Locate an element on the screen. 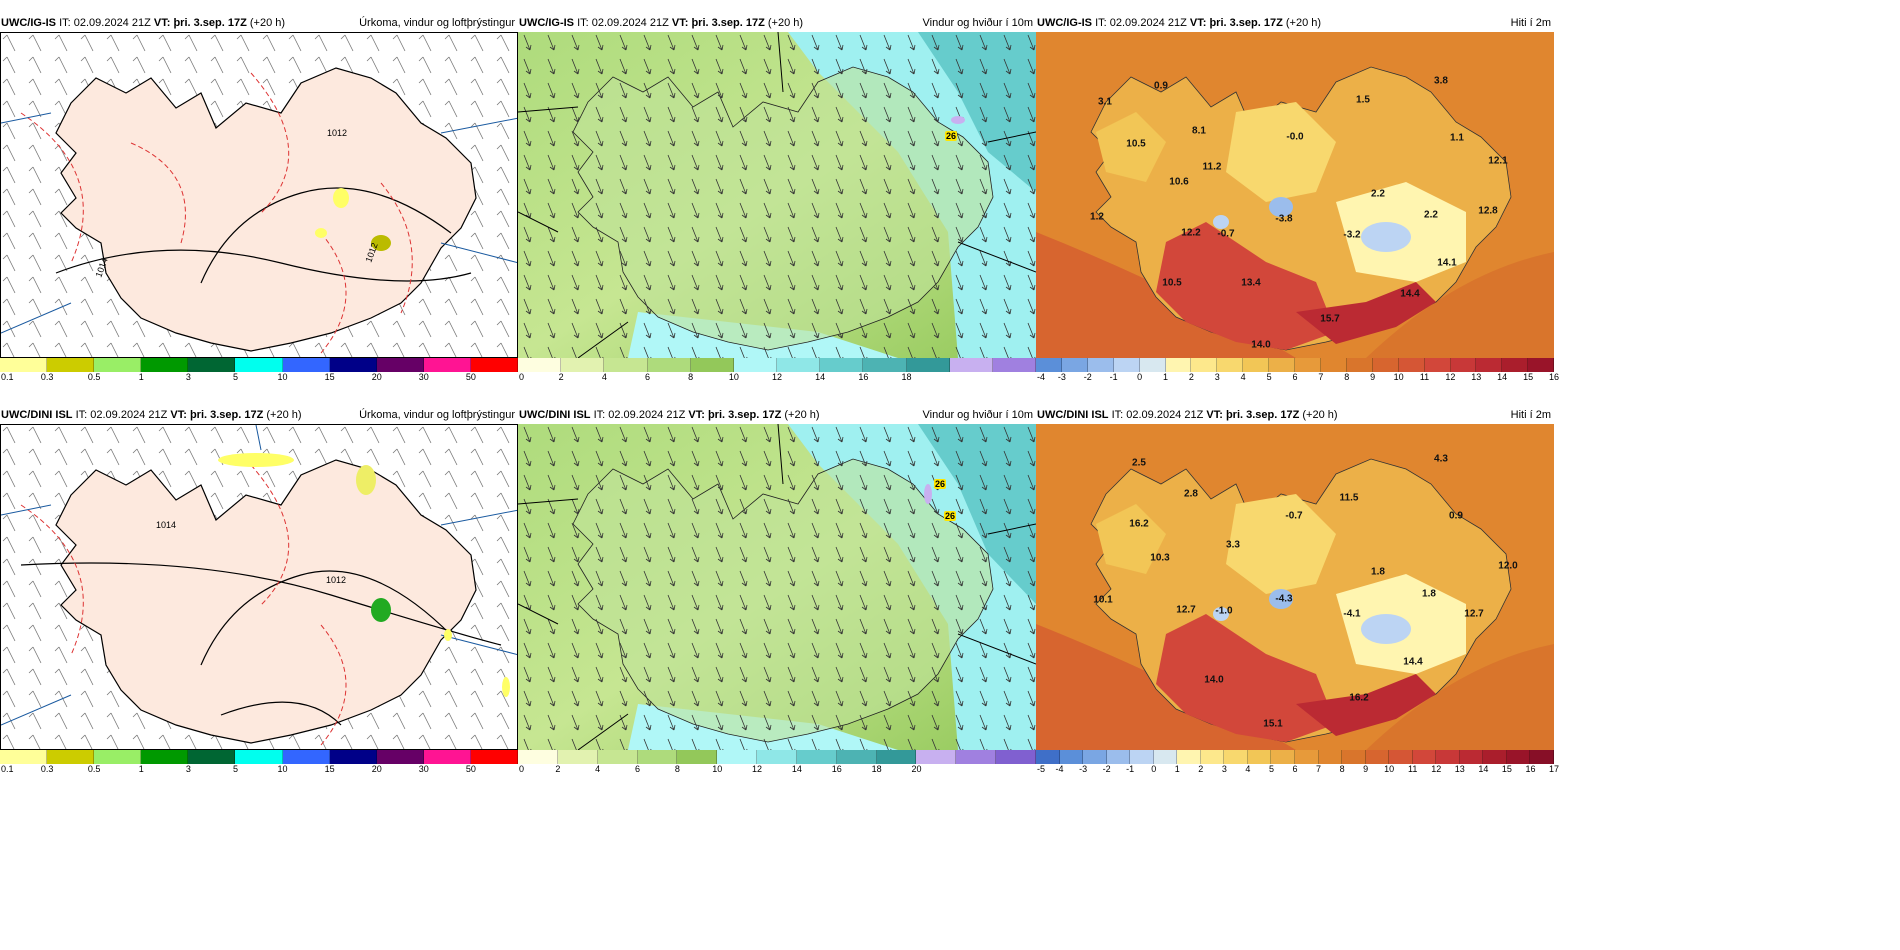  temp-label: -3.8 is located at coordinates (1284, 219).